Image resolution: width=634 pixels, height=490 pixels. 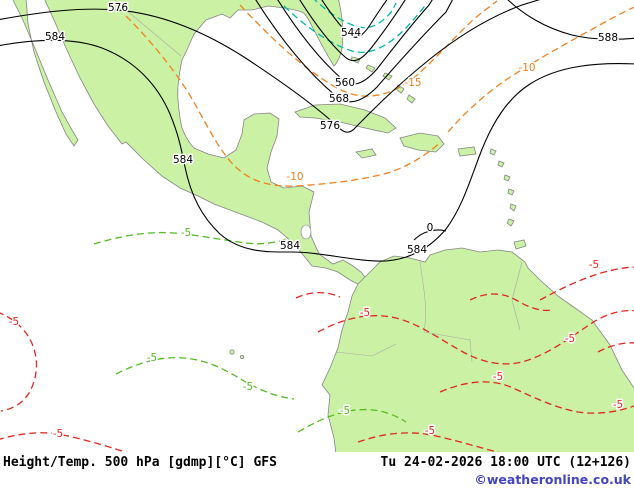 I want to click on temp-contour-minus15, so click(x=368, y=48).